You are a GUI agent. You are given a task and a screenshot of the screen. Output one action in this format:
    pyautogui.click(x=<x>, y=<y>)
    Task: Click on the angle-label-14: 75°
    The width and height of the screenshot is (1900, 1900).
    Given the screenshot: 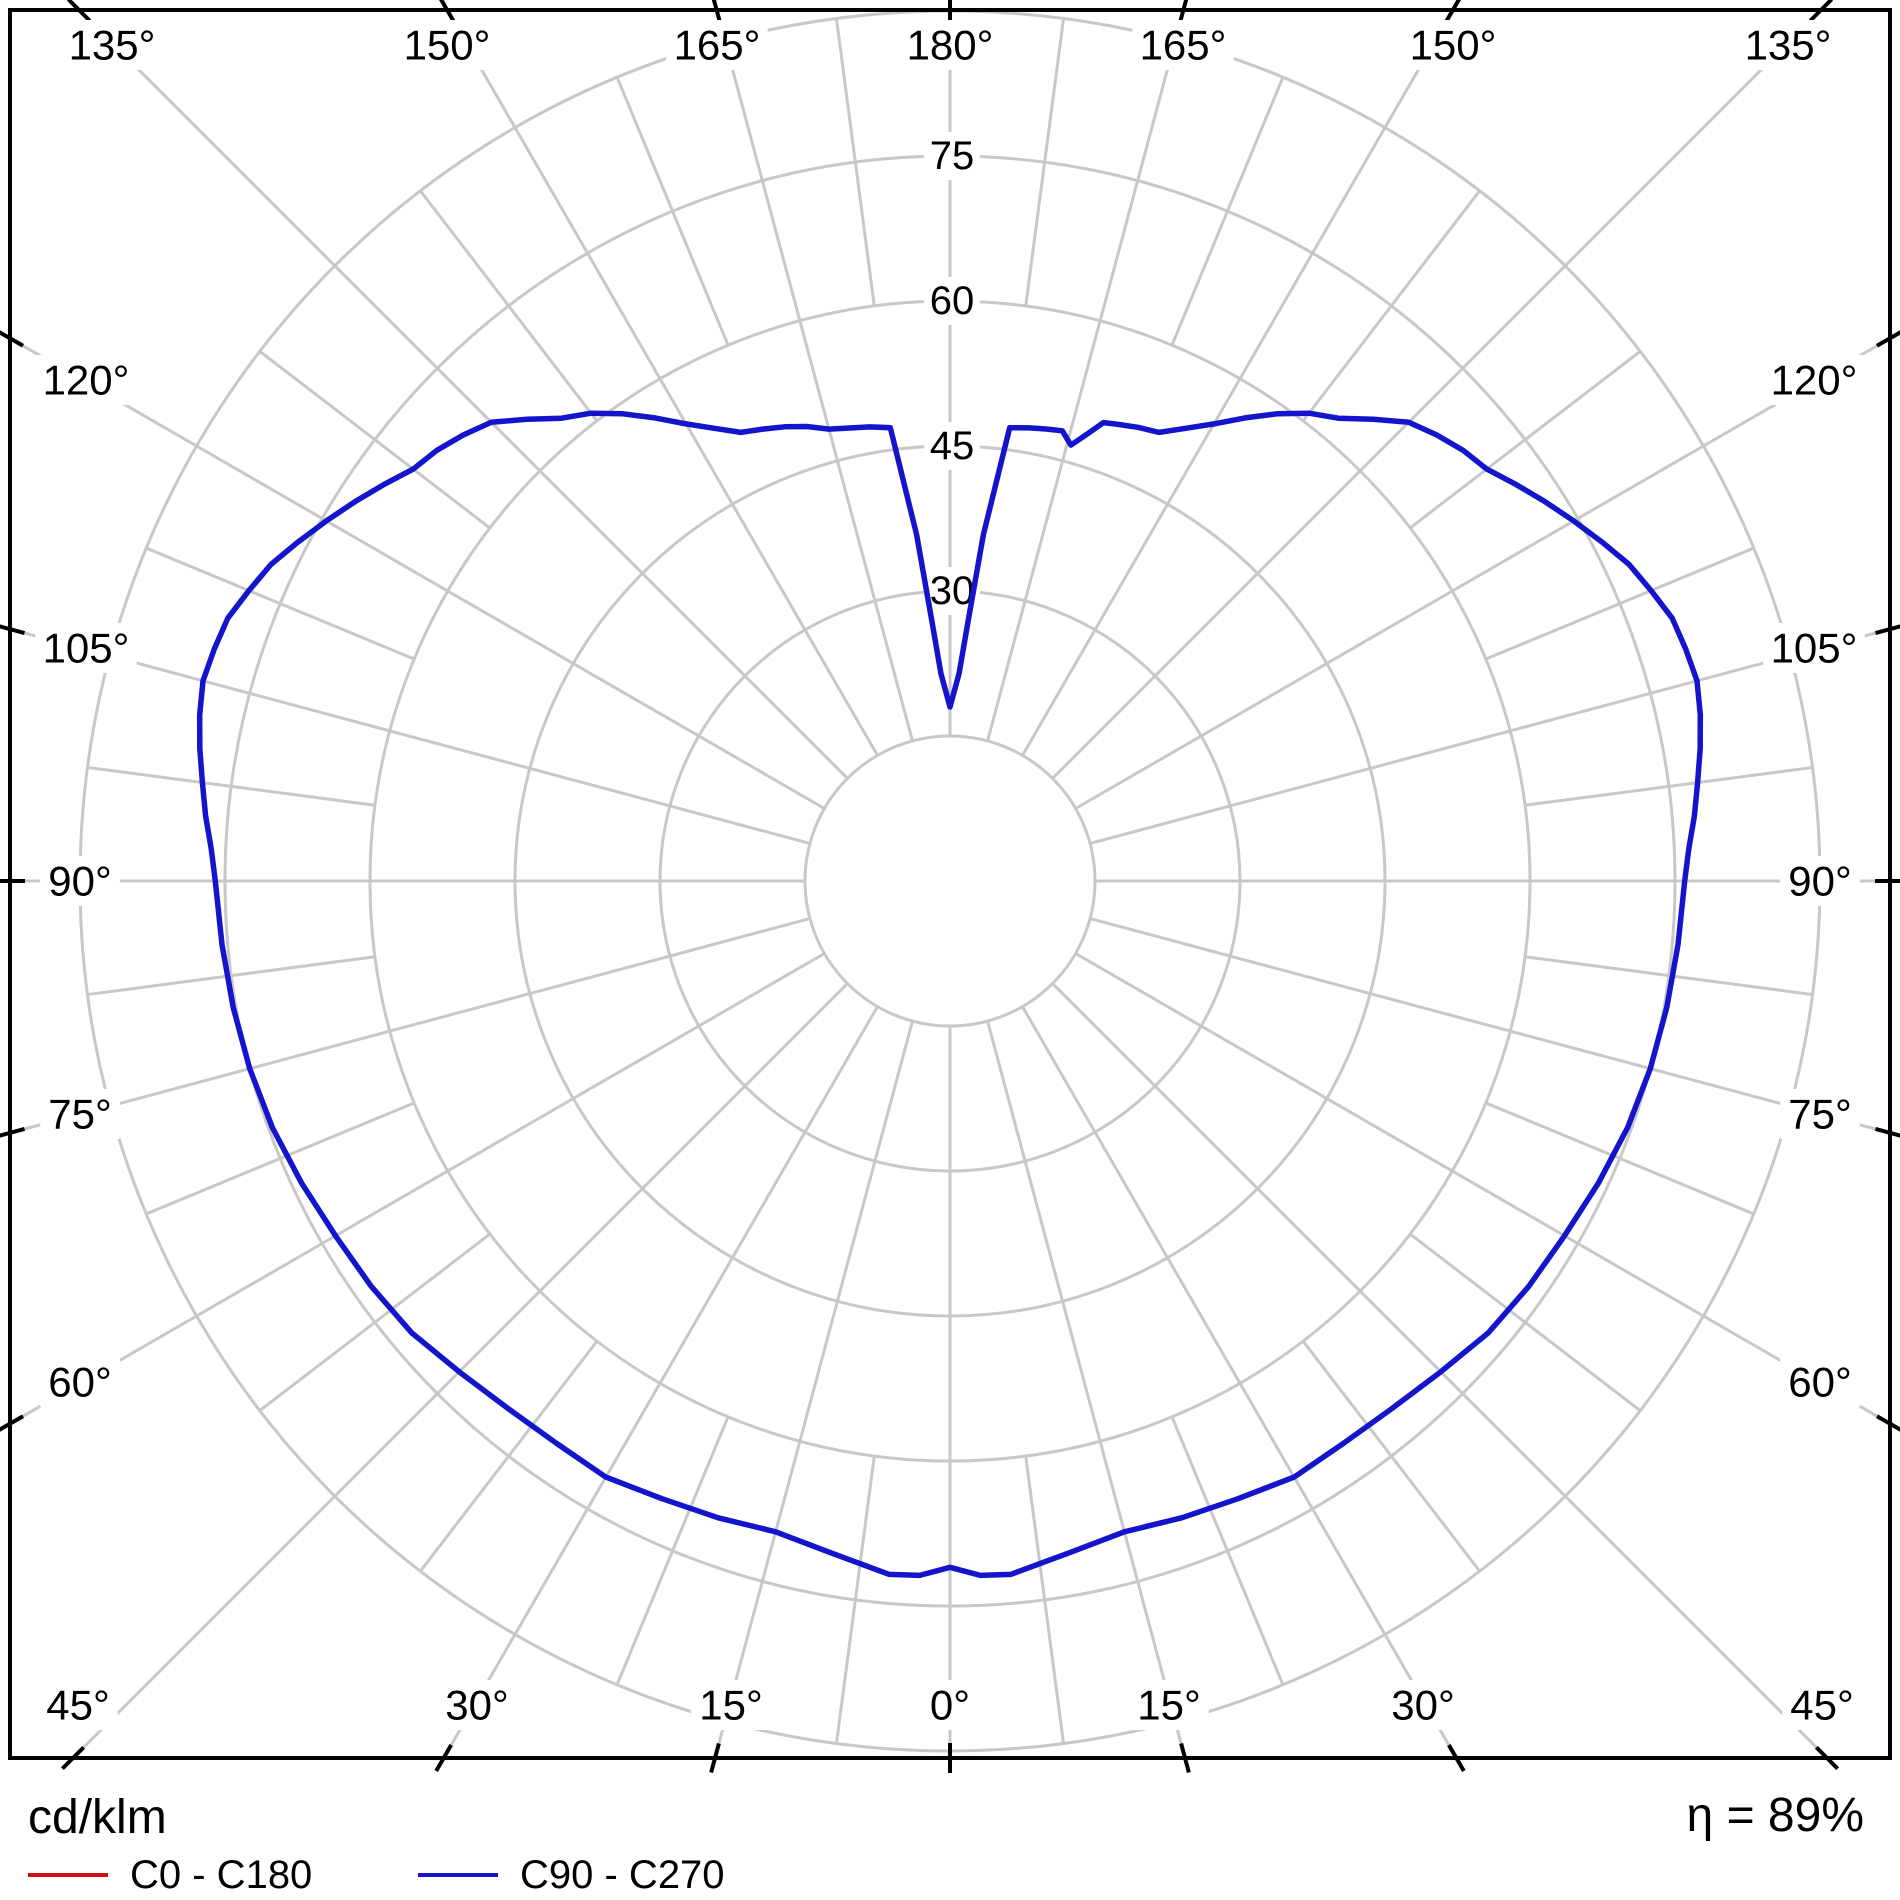 What is the action you would take?
    pyautogui.click(x=1820, y=1114)
    